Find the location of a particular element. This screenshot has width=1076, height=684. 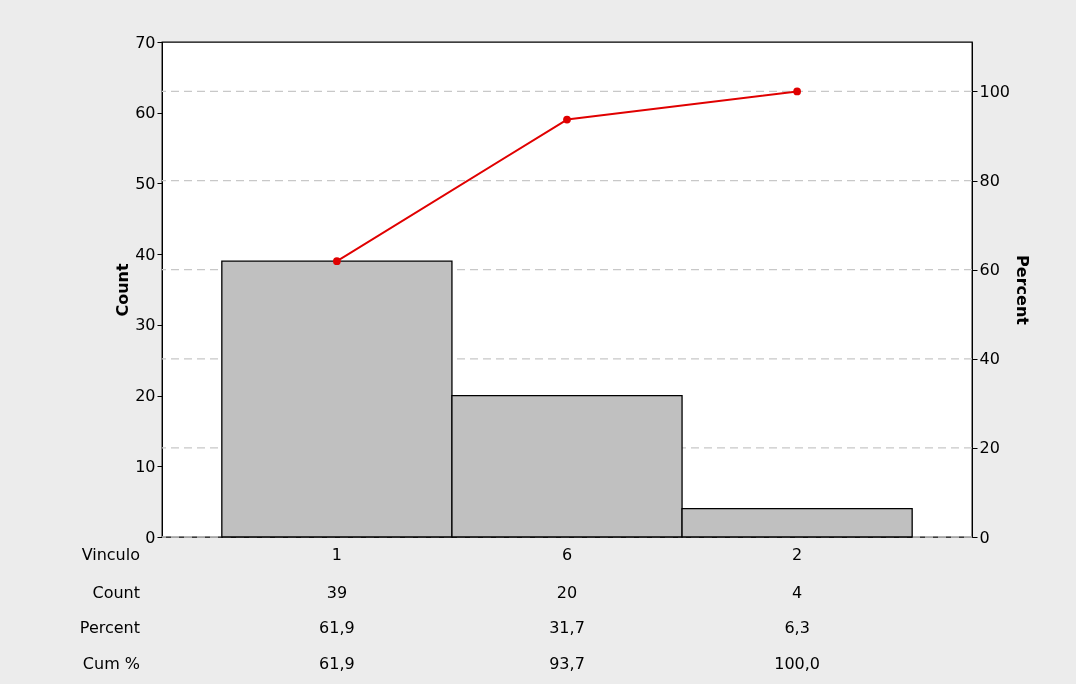

text: 61,9 is located at coordinates (337, 627).